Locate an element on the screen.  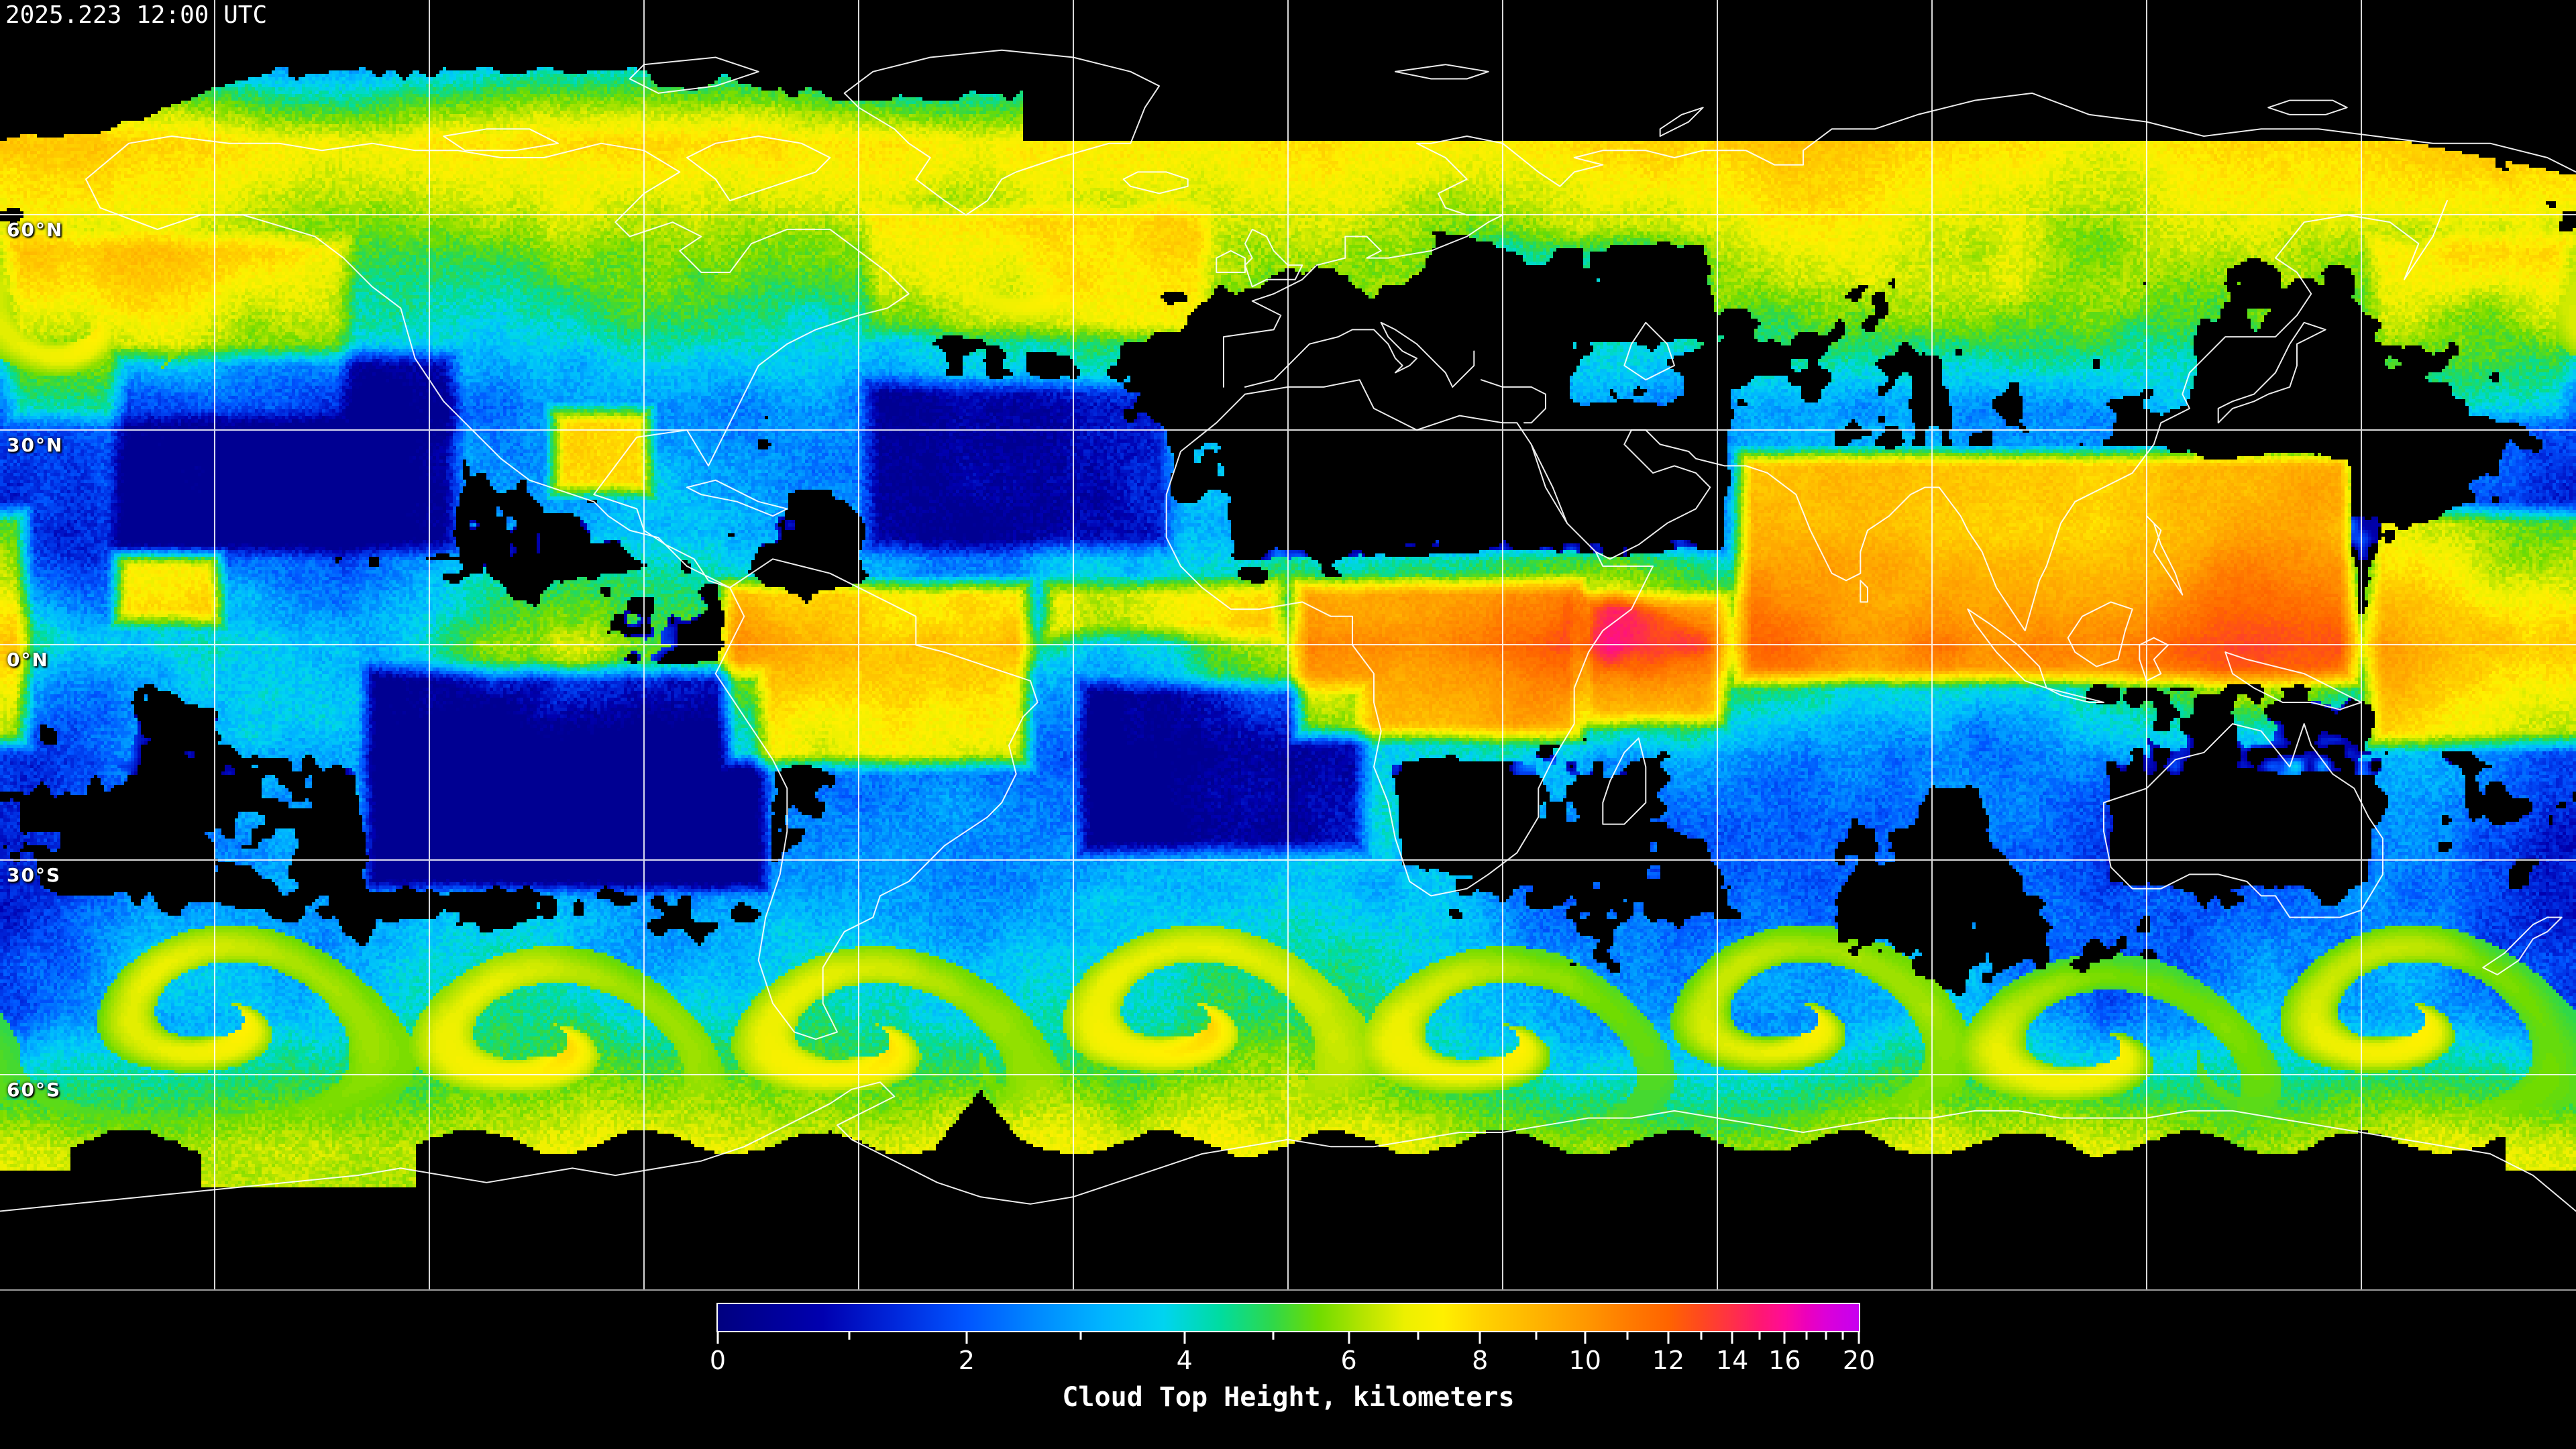
colorbar-tick-label-2: 2 is located at coordinates (966, 1360).